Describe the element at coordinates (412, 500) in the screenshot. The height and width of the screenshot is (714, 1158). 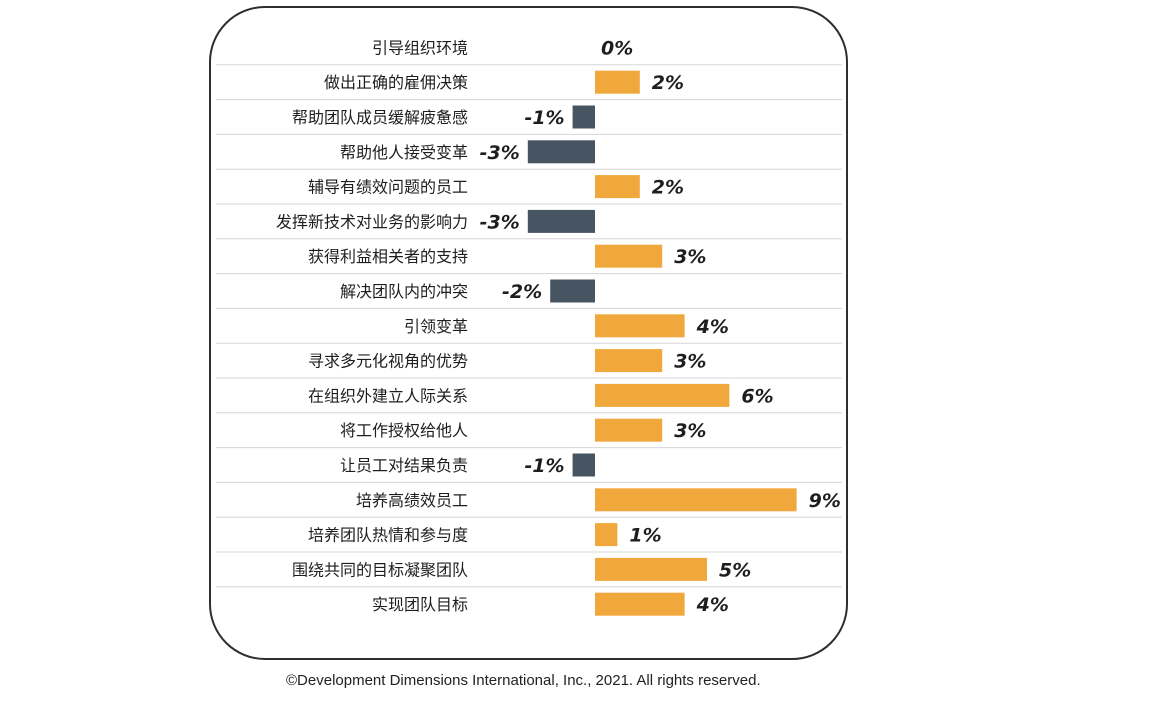
I see `category-label: 培养高绩效员工` at that location.